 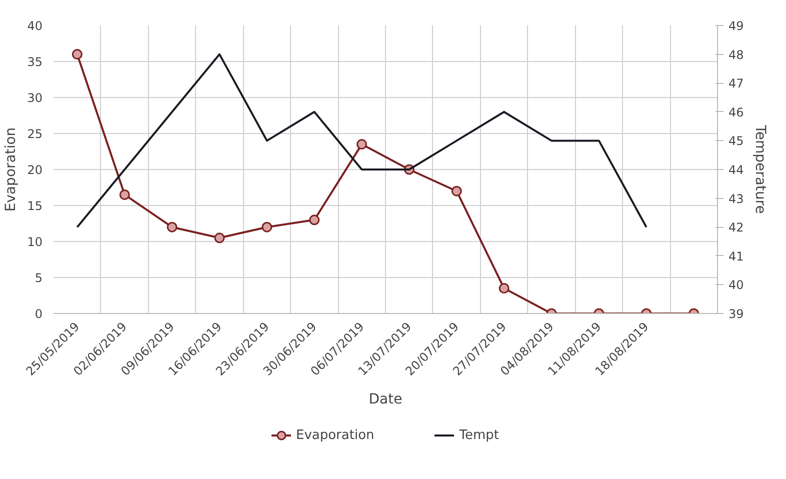 What do you see at coordinates (760, 169) in the screenshot?
I see `y2-axis-title: Temperature` at bounding box center [760, 169].